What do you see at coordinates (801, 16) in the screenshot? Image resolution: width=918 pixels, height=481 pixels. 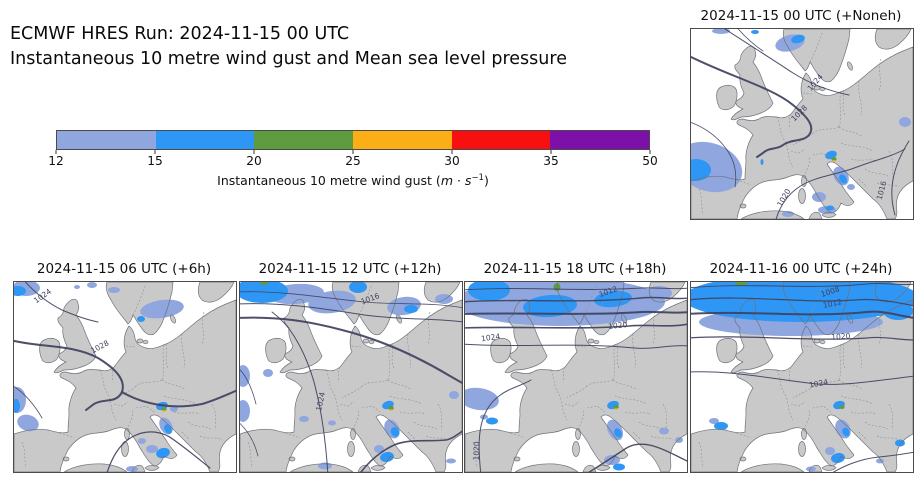 I see `panel-title: 2024-11-15 00 UTC (+Noneh)` at bounding box center [801, 16].